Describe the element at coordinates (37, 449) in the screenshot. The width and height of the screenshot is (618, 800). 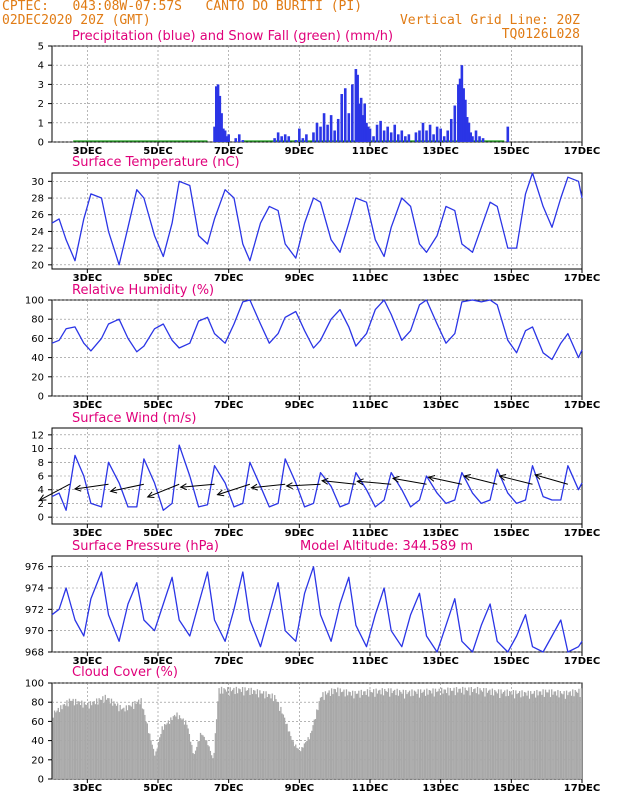
I see `wind-ytick-label: 10` at that location.